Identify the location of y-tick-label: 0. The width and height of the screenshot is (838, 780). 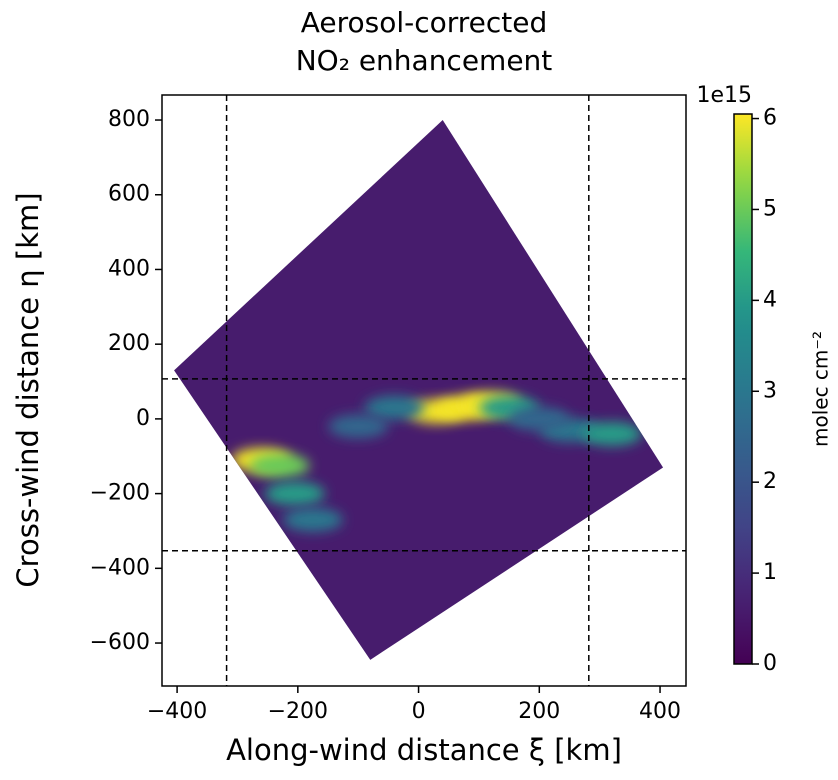
(143, 418).